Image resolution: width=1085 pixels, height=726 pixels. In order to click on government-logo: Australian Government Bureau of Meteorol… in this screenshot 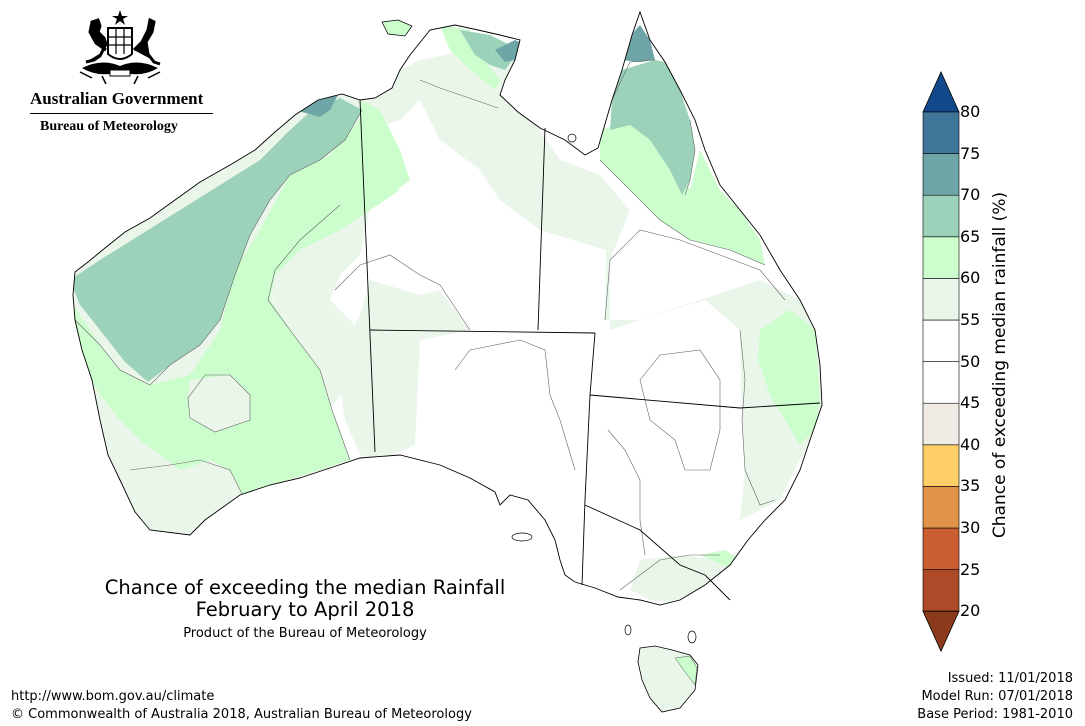, I will do `click(120, 73)`.